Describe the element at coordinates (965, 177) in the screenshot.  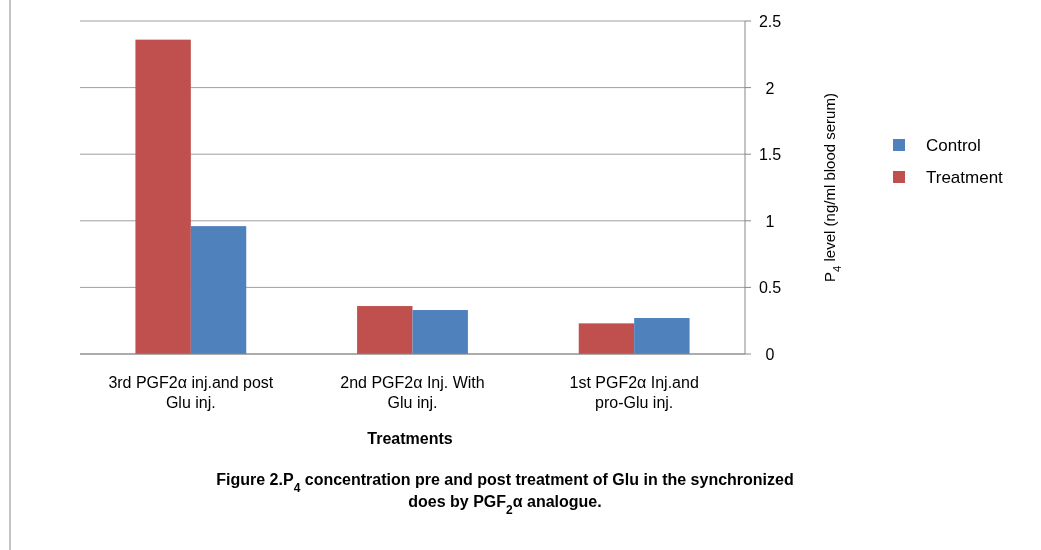
I see `legend-label: Treatment` at that location.